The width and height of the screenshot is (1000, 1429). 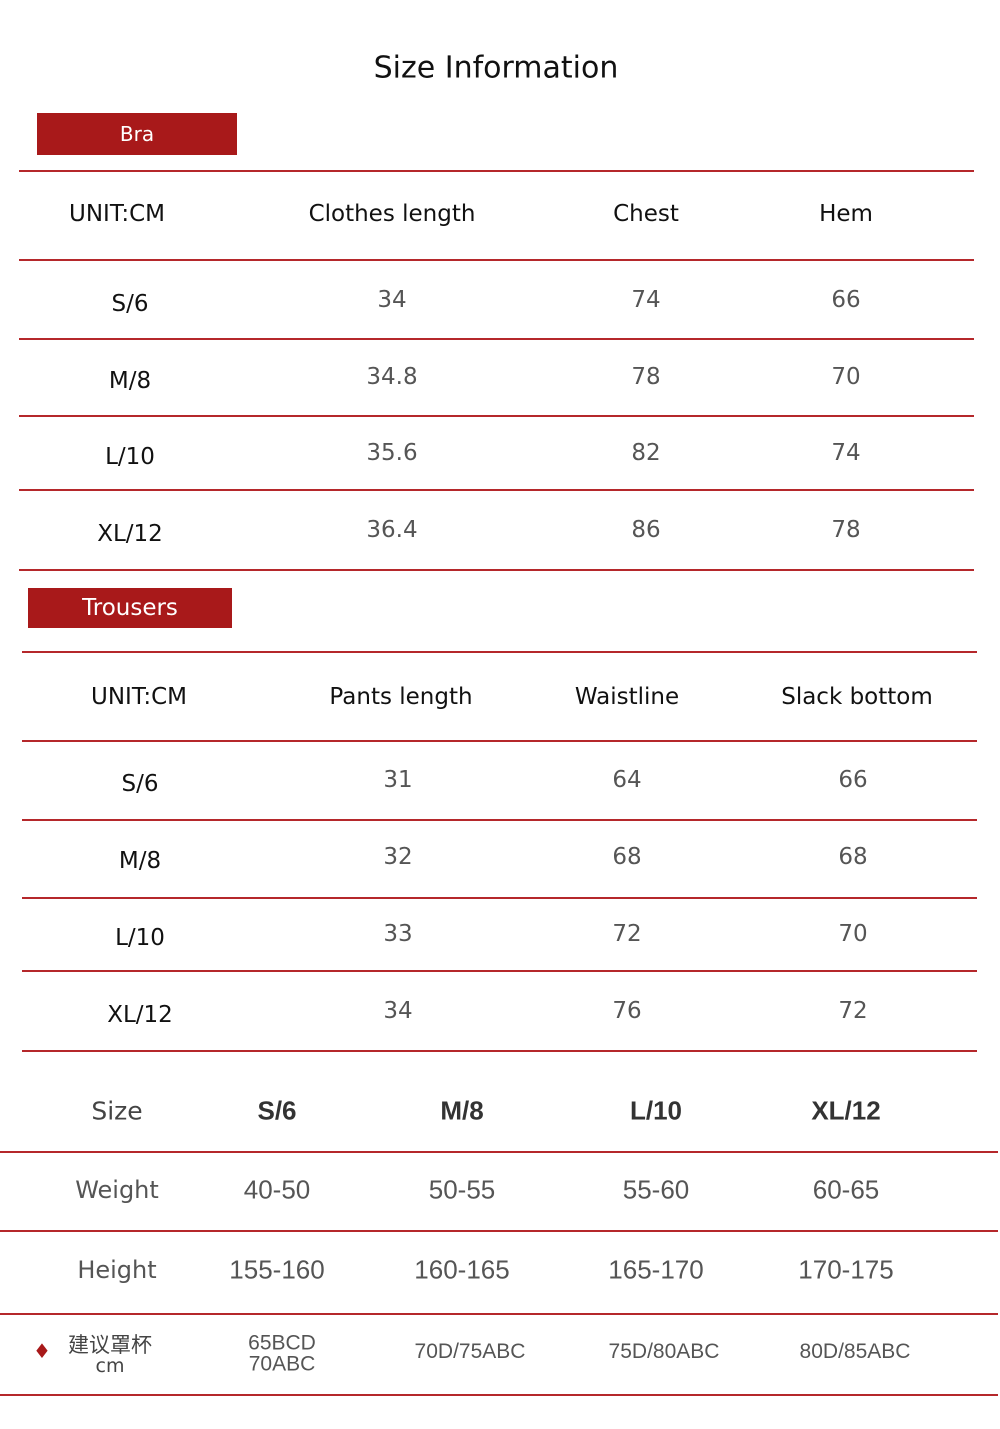 I want to click on trousers-table-cell: 34, so click(x=398, y=1011).